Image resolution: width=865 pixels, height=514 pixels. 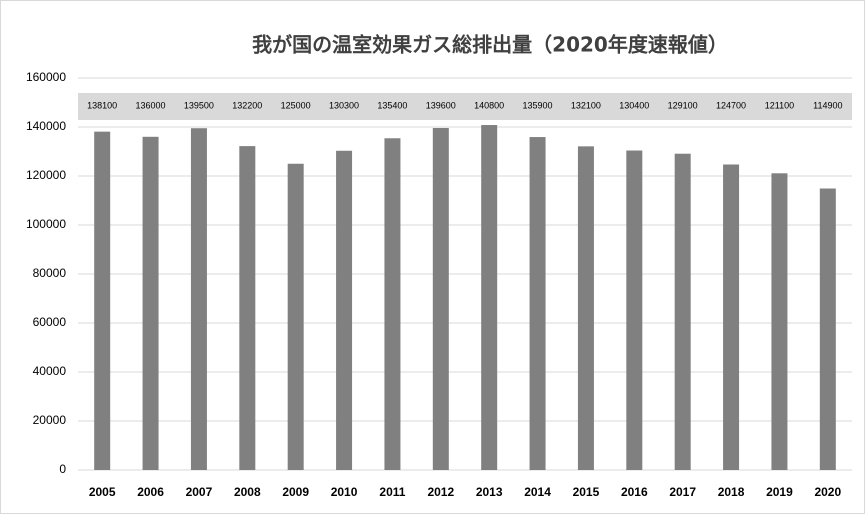 I want to click on y-tick-label: 20000, so click(x=50, y=420).